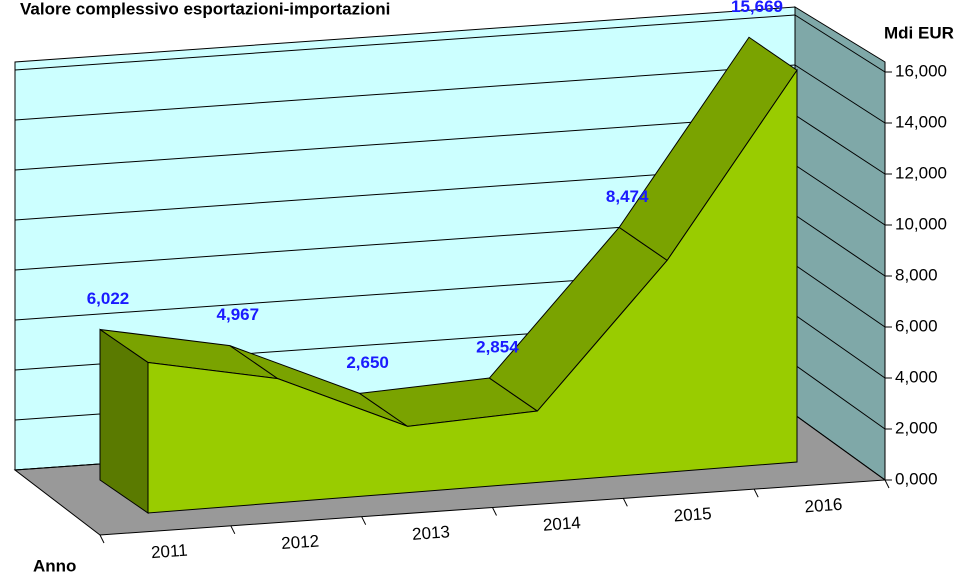 The width and height of the screenshot is (977, 576). I want to click on y-tick-label: 10,000, so click(921, 223).